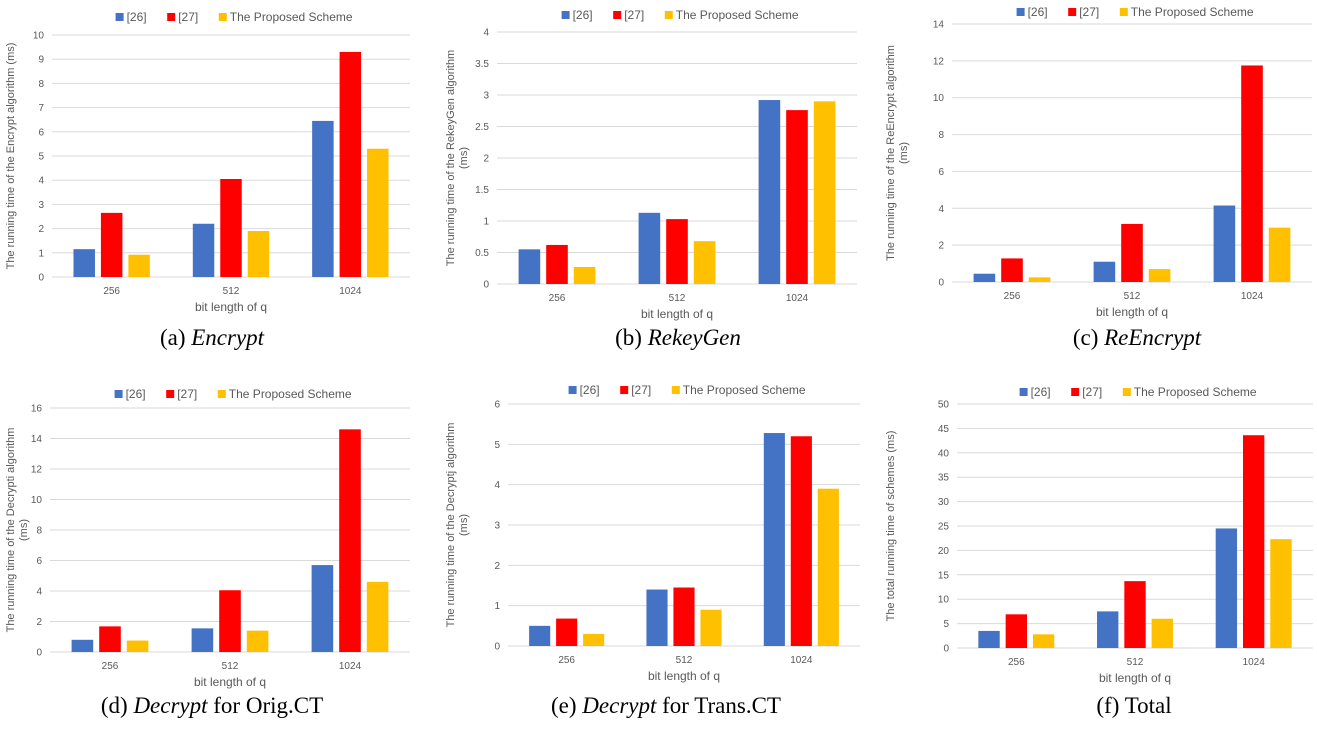  What do you see at coordinates (944, 405) in the screenshot?
I see `y-tick-label: 50` at bounding box center [944, 405].